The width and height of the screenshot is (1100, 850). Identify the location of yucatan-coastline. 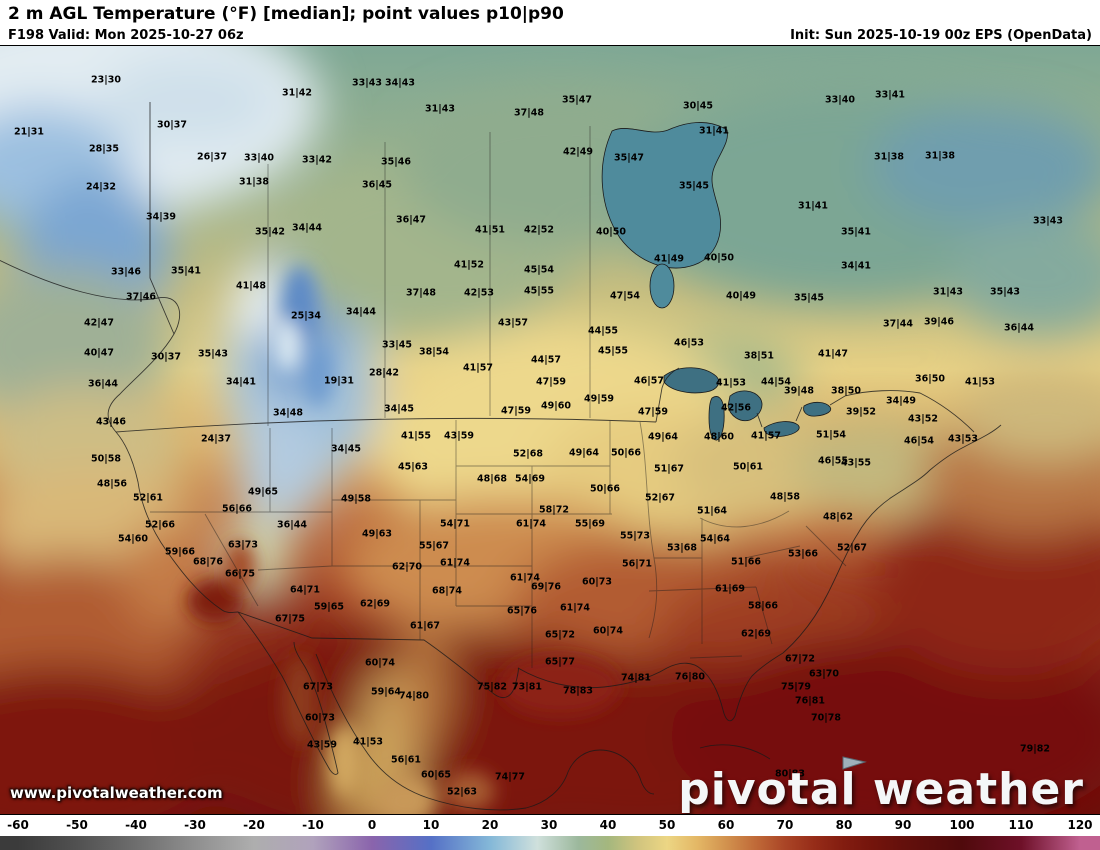
(590, 779).